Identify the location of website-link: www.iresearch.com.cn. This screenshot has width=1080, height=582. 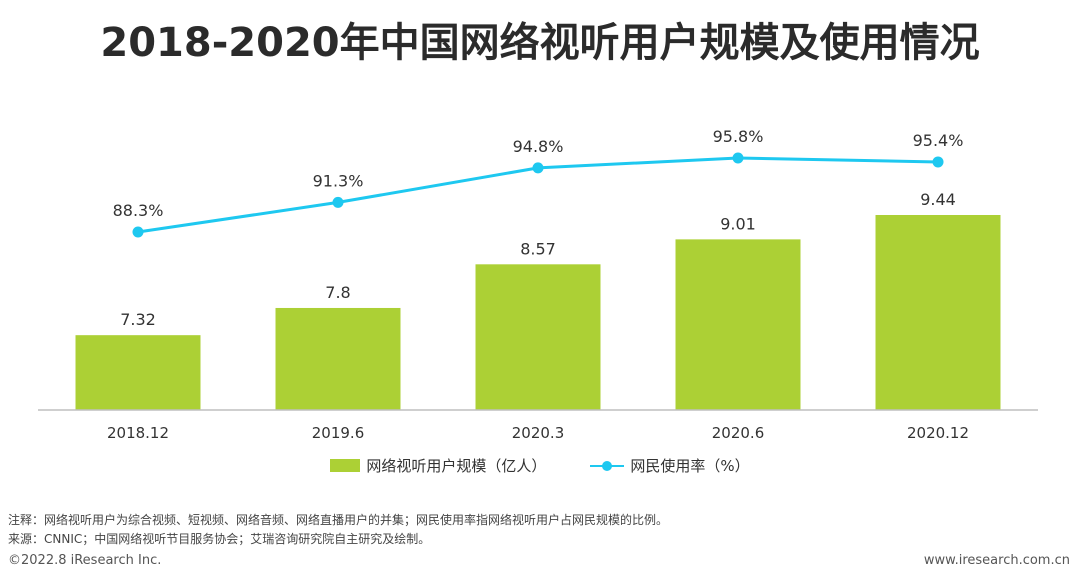
(996, 560).